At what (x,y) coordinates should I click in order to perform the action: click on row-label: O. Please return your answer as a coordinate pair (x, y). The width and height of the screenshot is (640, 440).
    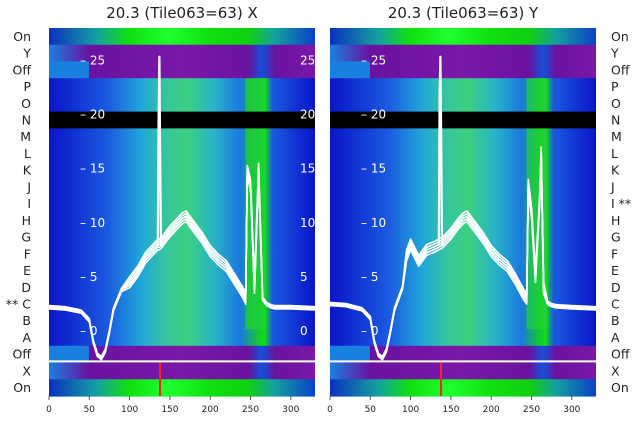
    Looking at the image, I should click on (26, 103).